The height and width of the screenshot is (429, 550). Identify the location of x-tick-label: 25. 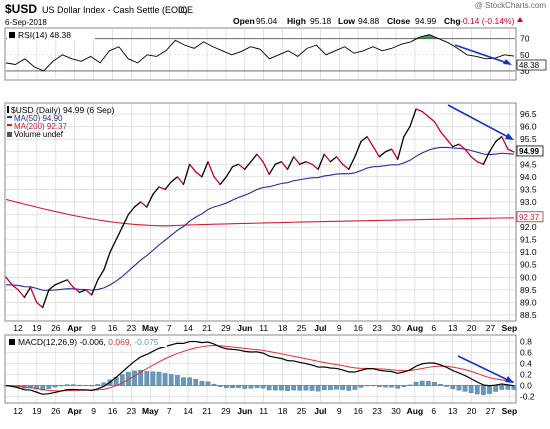
(302, 328).